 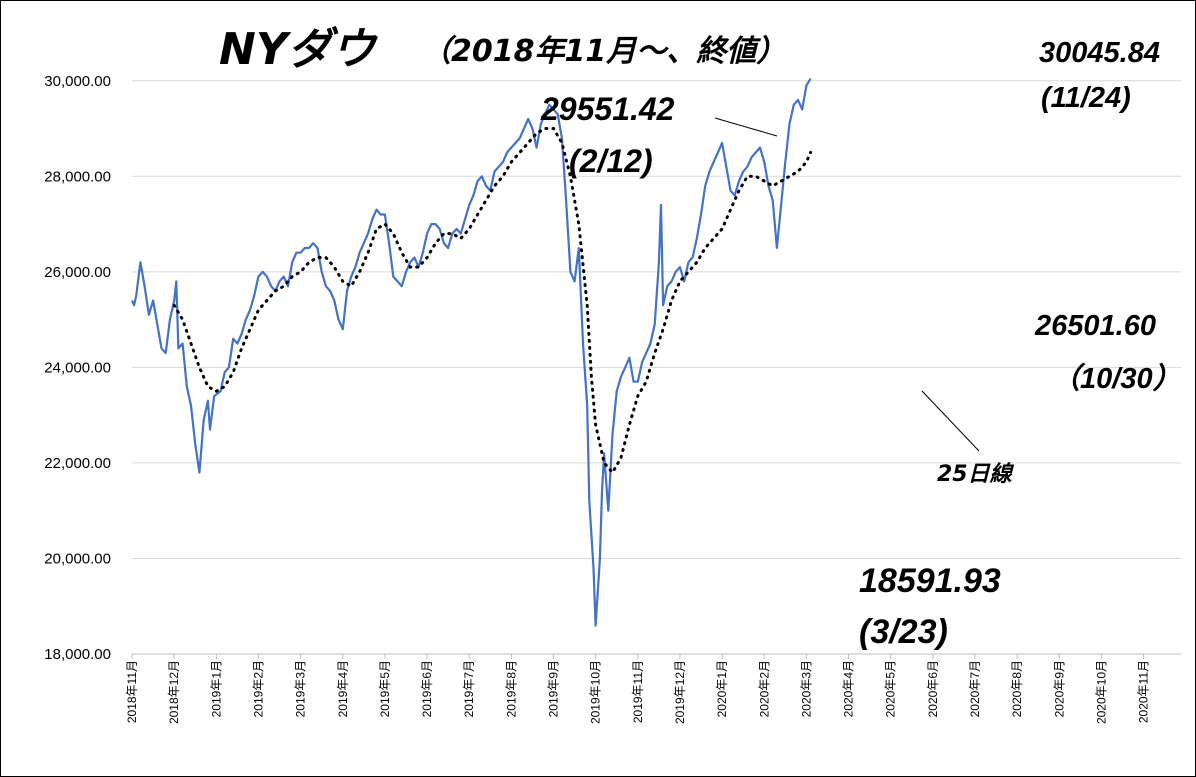 What do you see at coordinates (764, 688) in the screenshot?
I see `x-tick-label: 2020年2月` at bounding box center [764, 688].